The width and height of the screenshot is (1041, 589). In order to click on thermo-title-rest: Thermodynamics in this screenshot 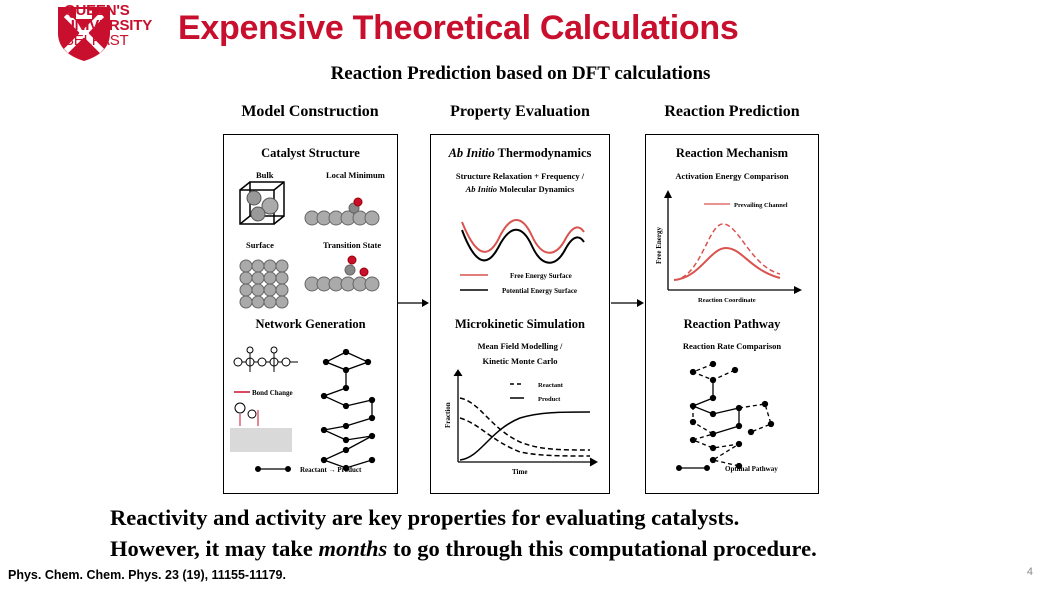, I will do `click(543, 153)`.